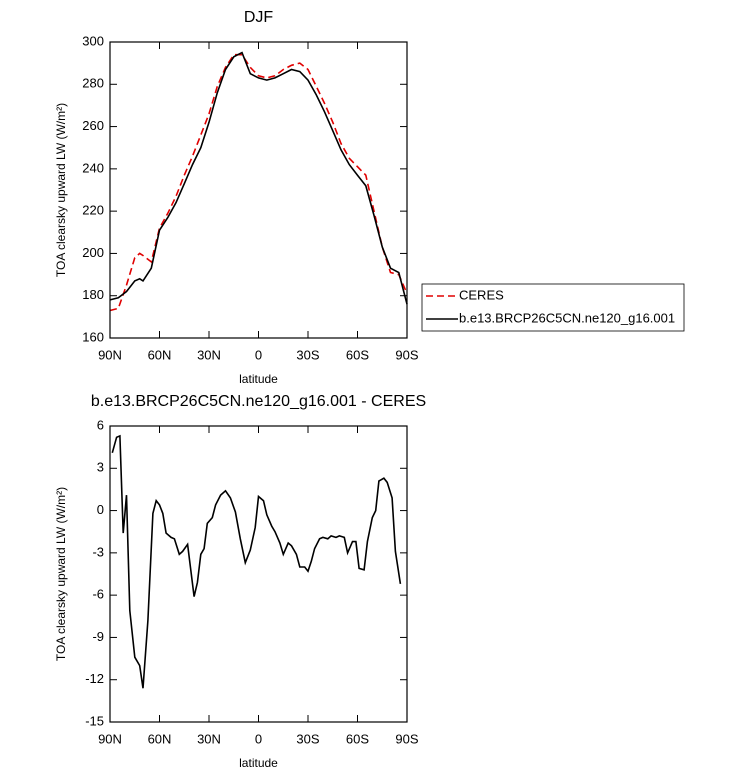  Describe the element at coordinates (94, 678) in the screenshot. I see `y-tick-label: -12` at that location.